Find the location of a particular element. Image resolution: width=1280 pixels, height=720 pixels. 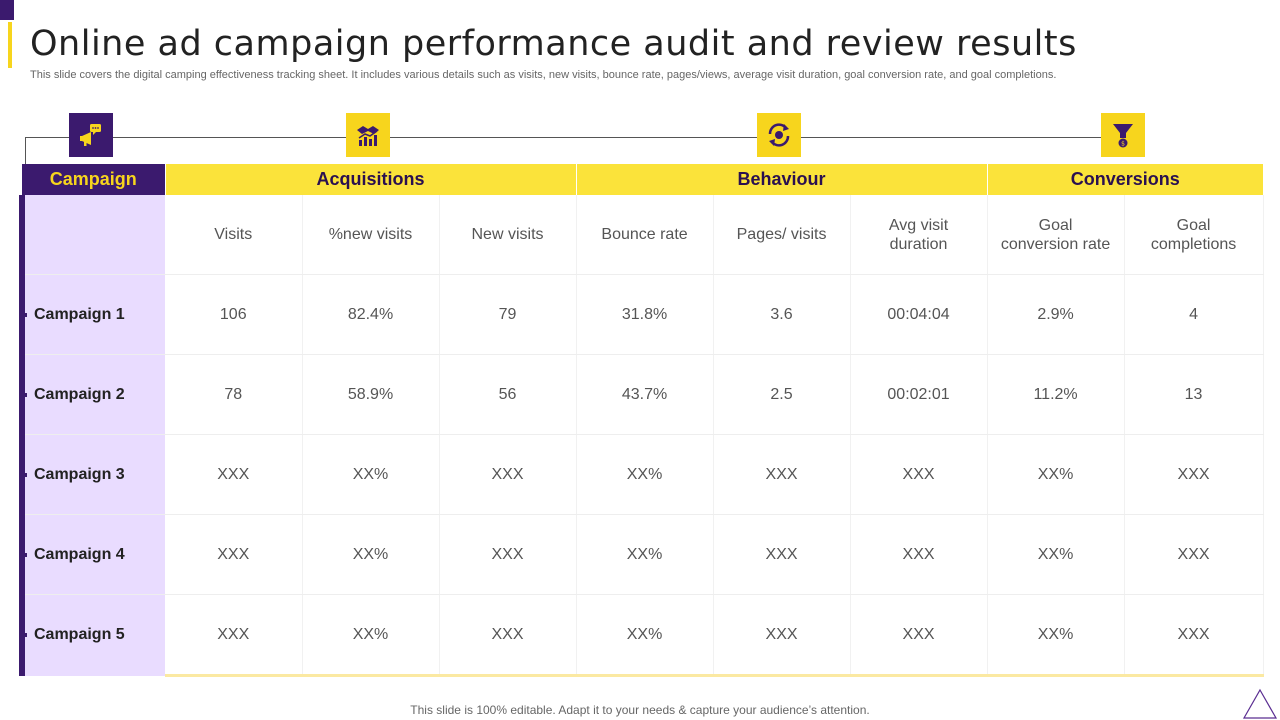

table-row: Campaign 4 XXX XX% XXX XX% XXX XXX XX% XXX is located at coordinates (641, 554).